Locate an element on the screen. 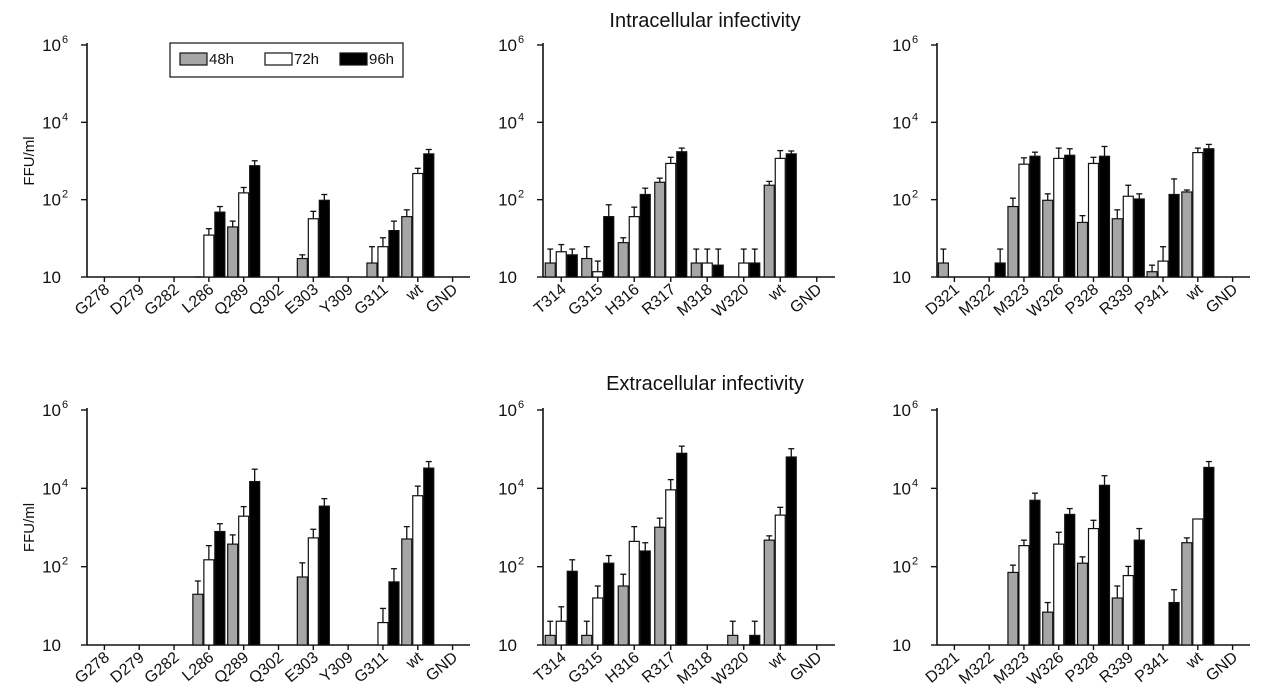 This screenshot has height=697, width=1262. x-tick-label: P341 is located at coordinates (1152, 299).